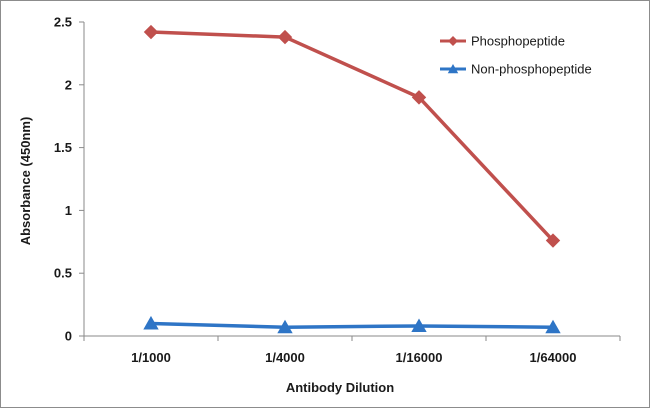 The width and height of the screenshot is (650, 408). Describe the element at coordinates (352, 350) in the screenshot. I see `x-axis-ticks: 1/1000 1/4000 1/16000 1/64000` at that location.